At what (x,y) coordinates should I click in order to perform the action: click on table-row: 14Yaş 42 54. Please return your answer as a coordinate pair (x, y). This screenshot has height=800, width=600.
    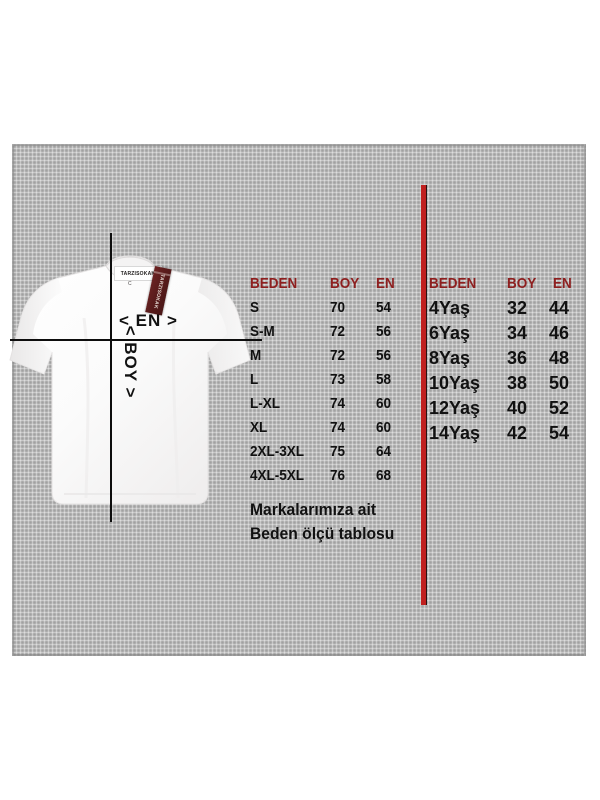
    Looking at the image, I should click on (509, 433).